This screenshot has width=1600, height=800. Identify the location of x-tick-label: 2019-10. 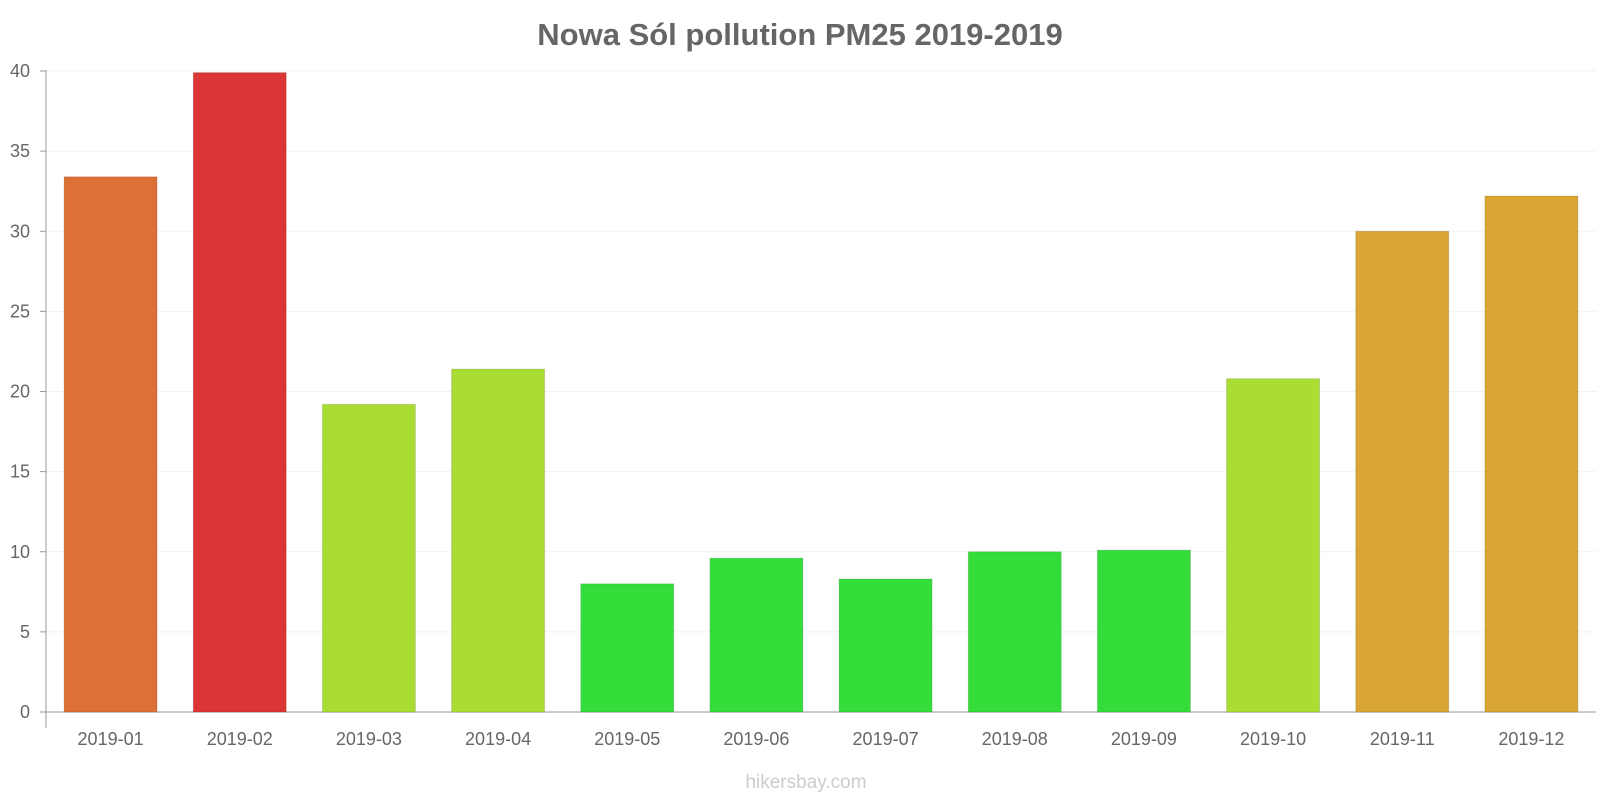
(1273, 739).